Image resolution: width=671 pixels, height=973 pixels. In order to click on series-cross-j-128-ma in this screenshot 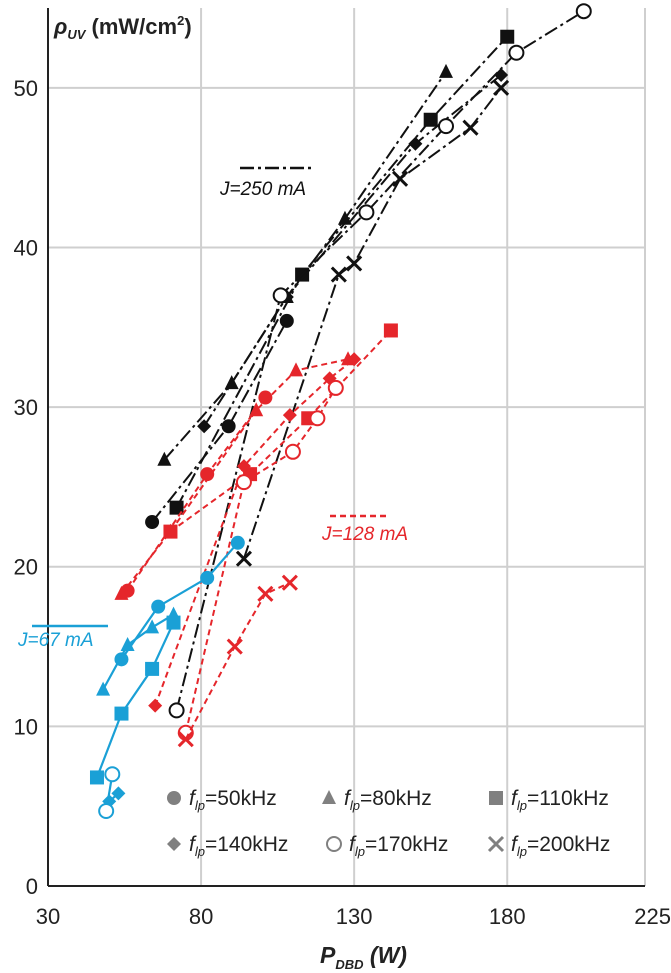, I will do `click(237, 661)`.